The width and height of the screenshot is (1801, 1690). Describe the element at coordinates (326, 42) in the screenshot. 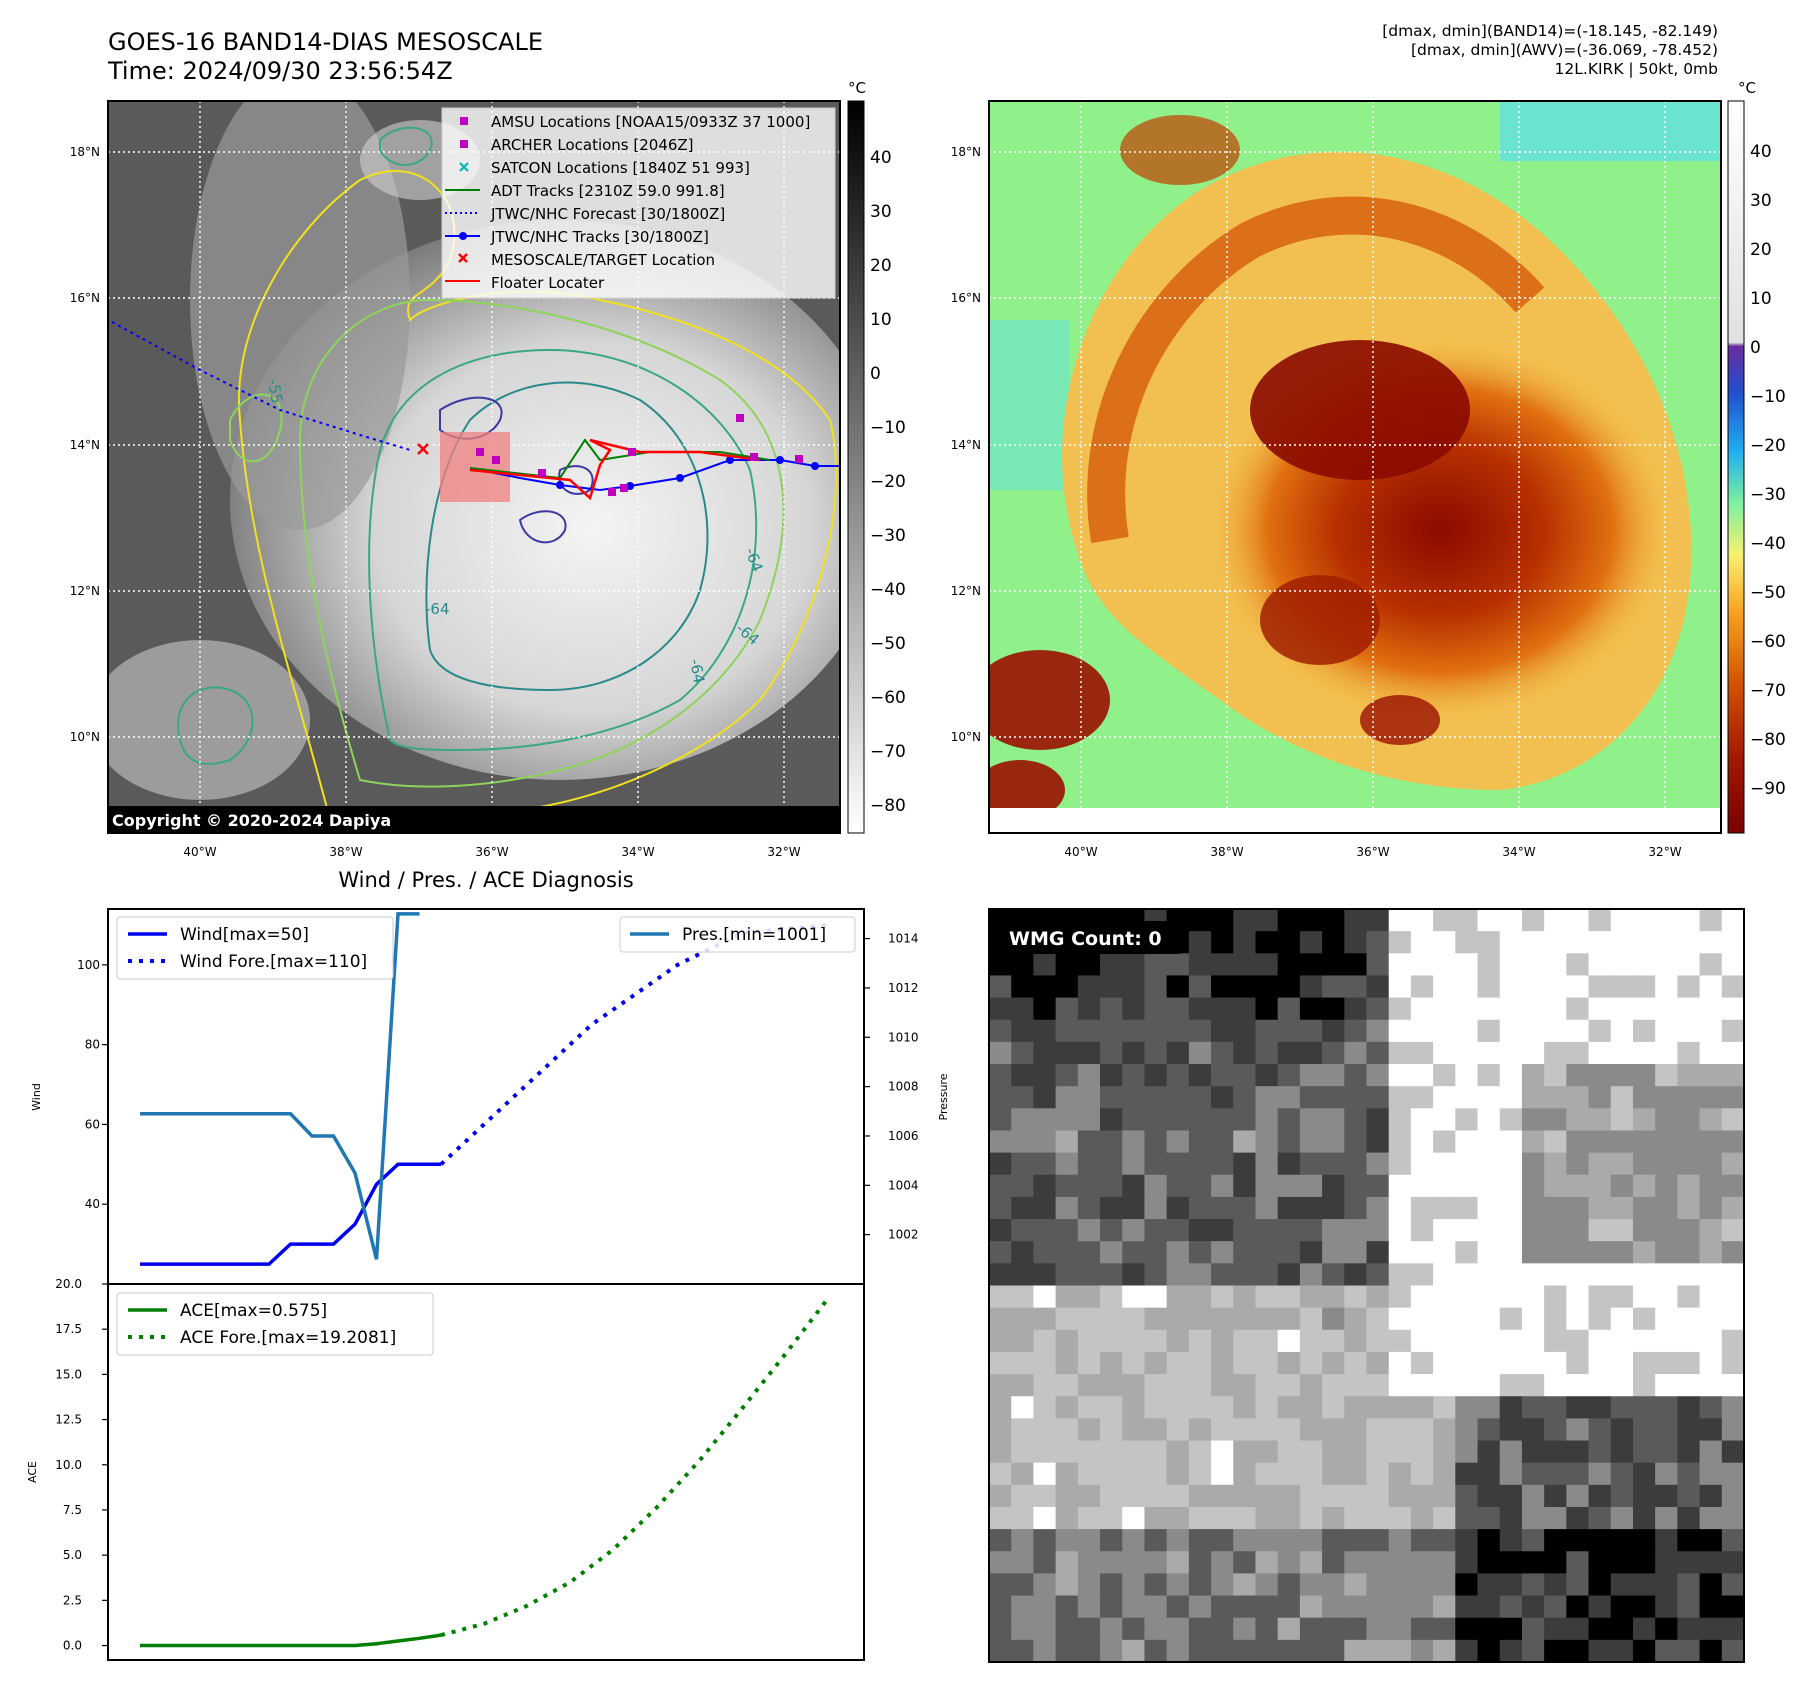

I see `title-line-1: GOES-16 BAND14-DIAS MESOSCALE` at that location.